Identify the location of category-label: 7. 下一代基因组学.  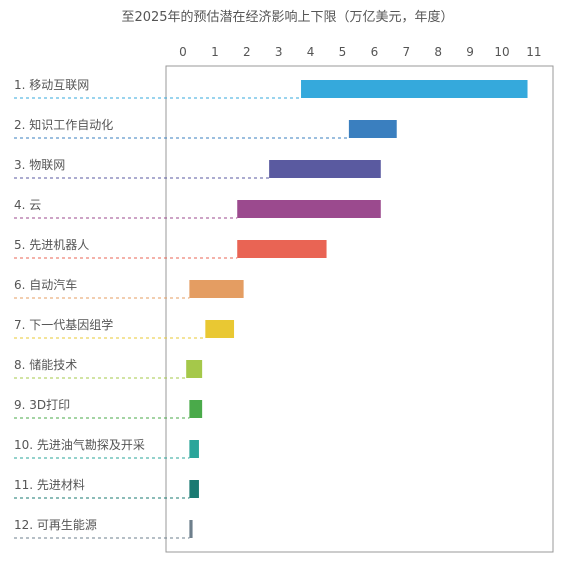
(63, 324).